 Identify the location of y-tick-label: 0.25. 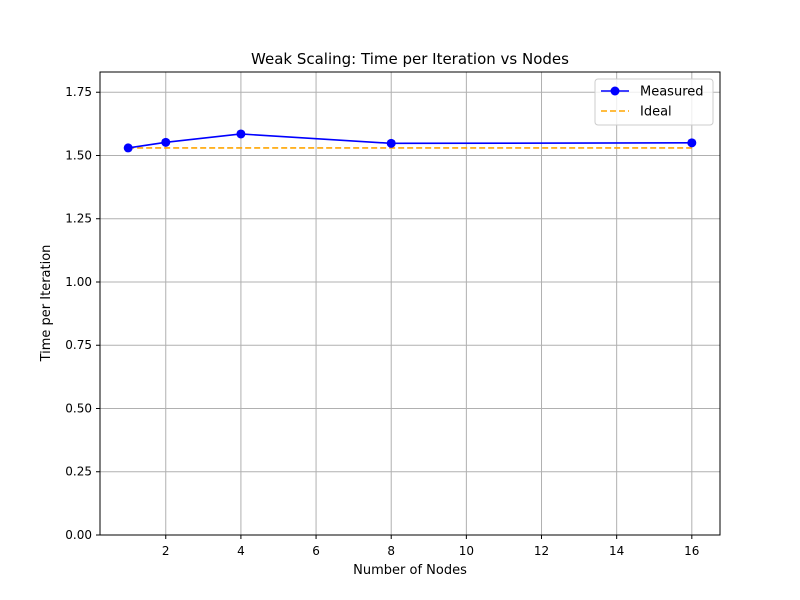
(78, 472).